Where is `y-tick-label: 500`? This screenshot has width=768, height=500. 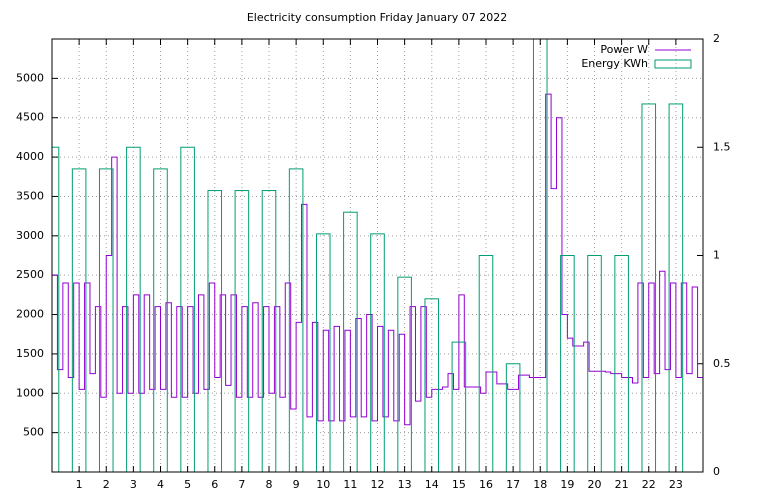
y-tick-label: 500 is located at coordinates (33, 432).